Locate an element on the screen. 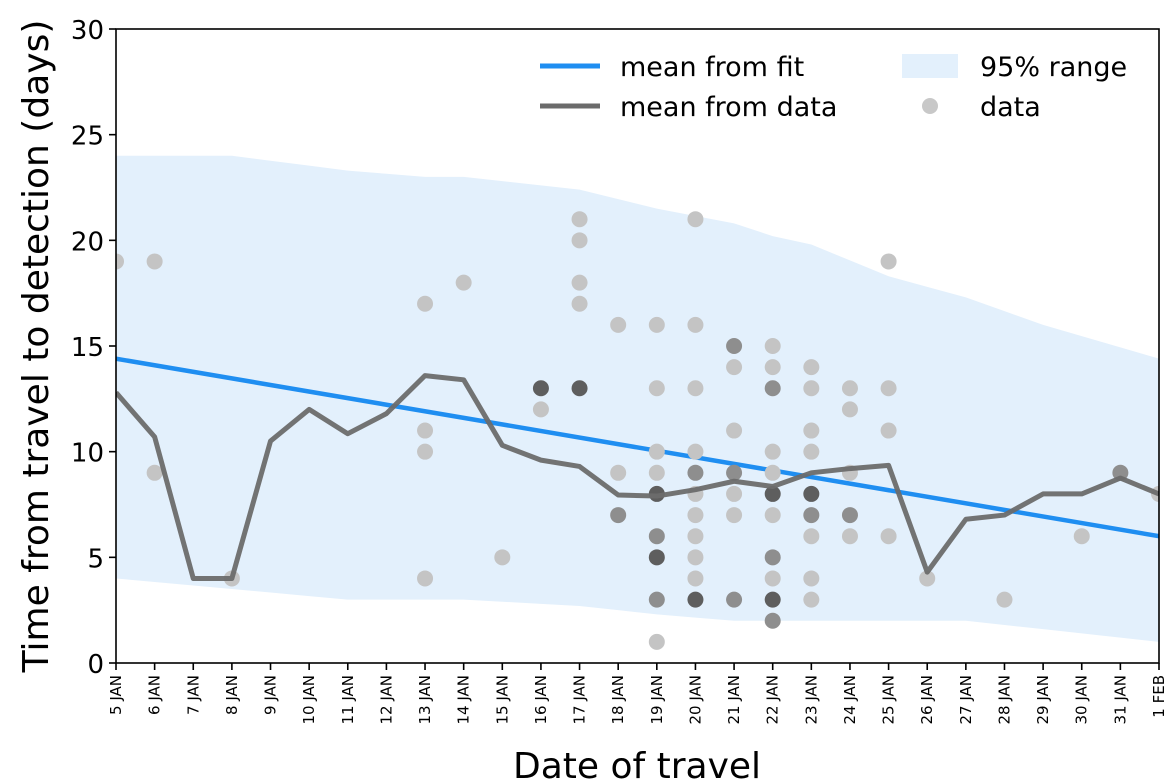 This screenshot has height=784, width=1175. x-tick-label: 13 JAN is located at coordinates (425, 700).